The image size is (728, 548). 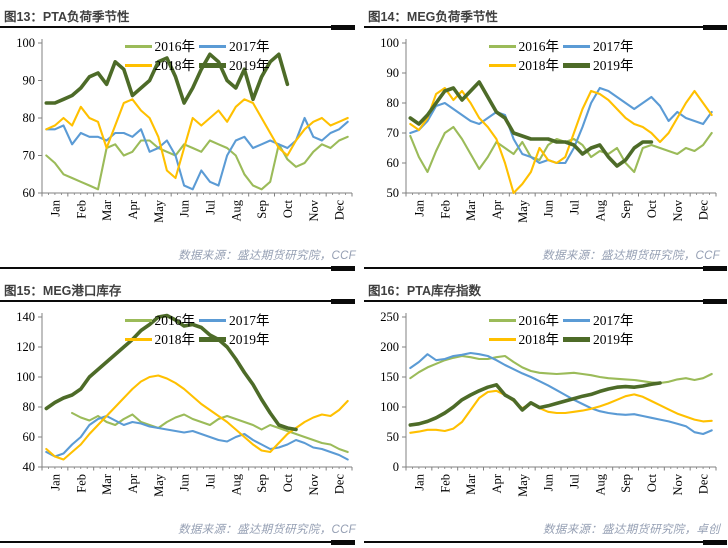 What do you see at coordinates (433, 17) in the screenshot?
I see `panel-title-fig14: 图14：MEG负荷季节性` at bounding box center [433, 17].